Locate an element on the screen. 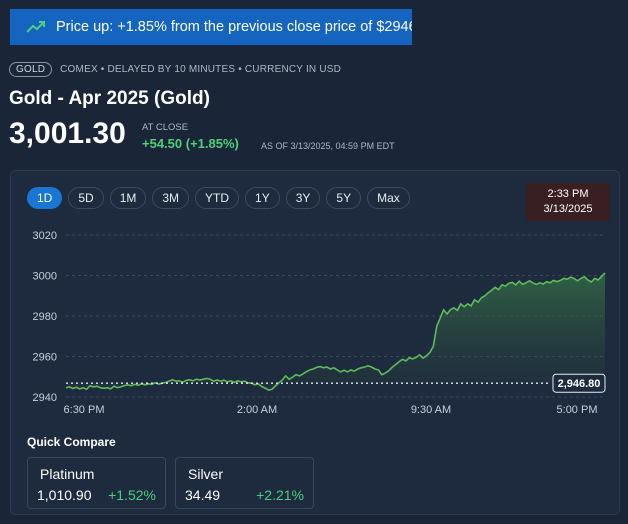 The height and width of the screenshot is (524, 628). price-change: +54.50 (+1.85%) is located at coordinates (190, 143).